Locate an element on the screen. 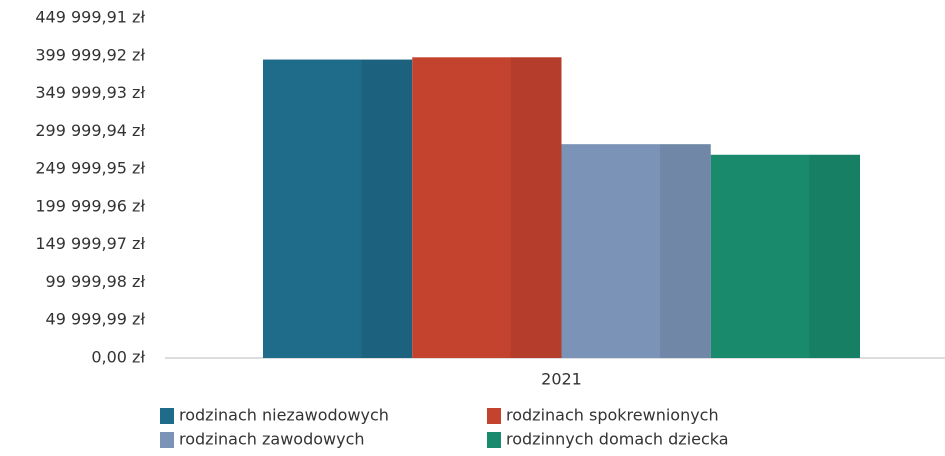  y-tick-label: 349 999,93 zł is located at coordinates (90, 92).